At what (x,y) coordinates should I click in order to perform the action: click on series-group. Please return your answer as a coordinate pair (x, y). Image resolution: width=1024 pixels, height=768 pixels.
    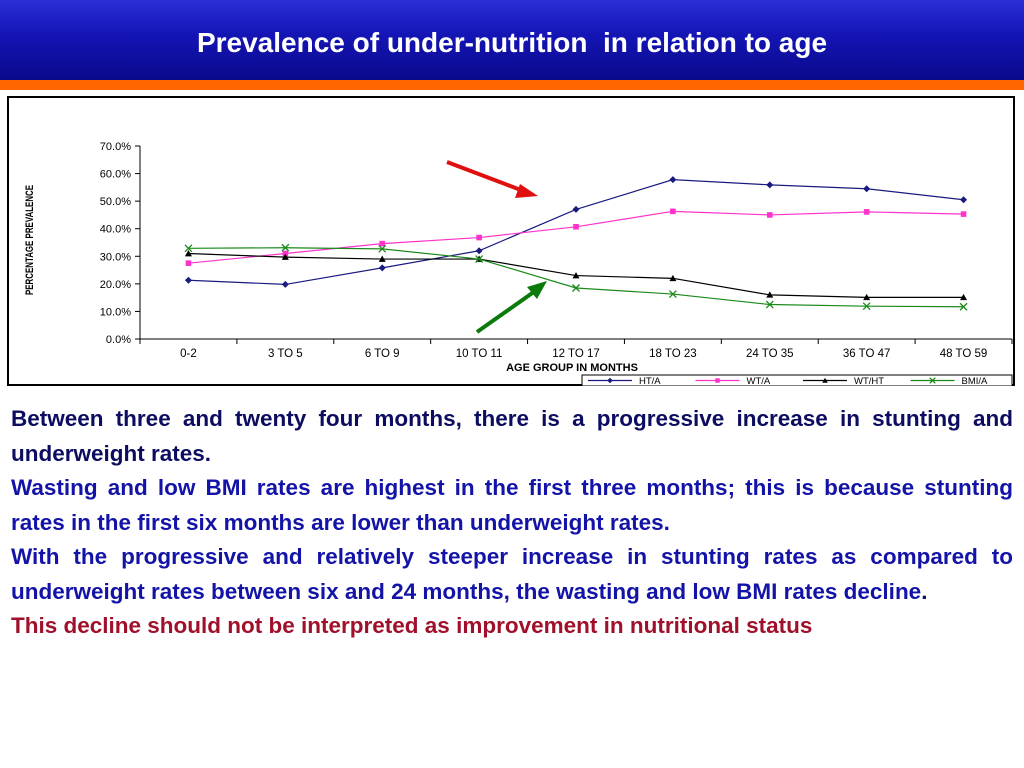
    Looking at the image, I should click on (576, 243).